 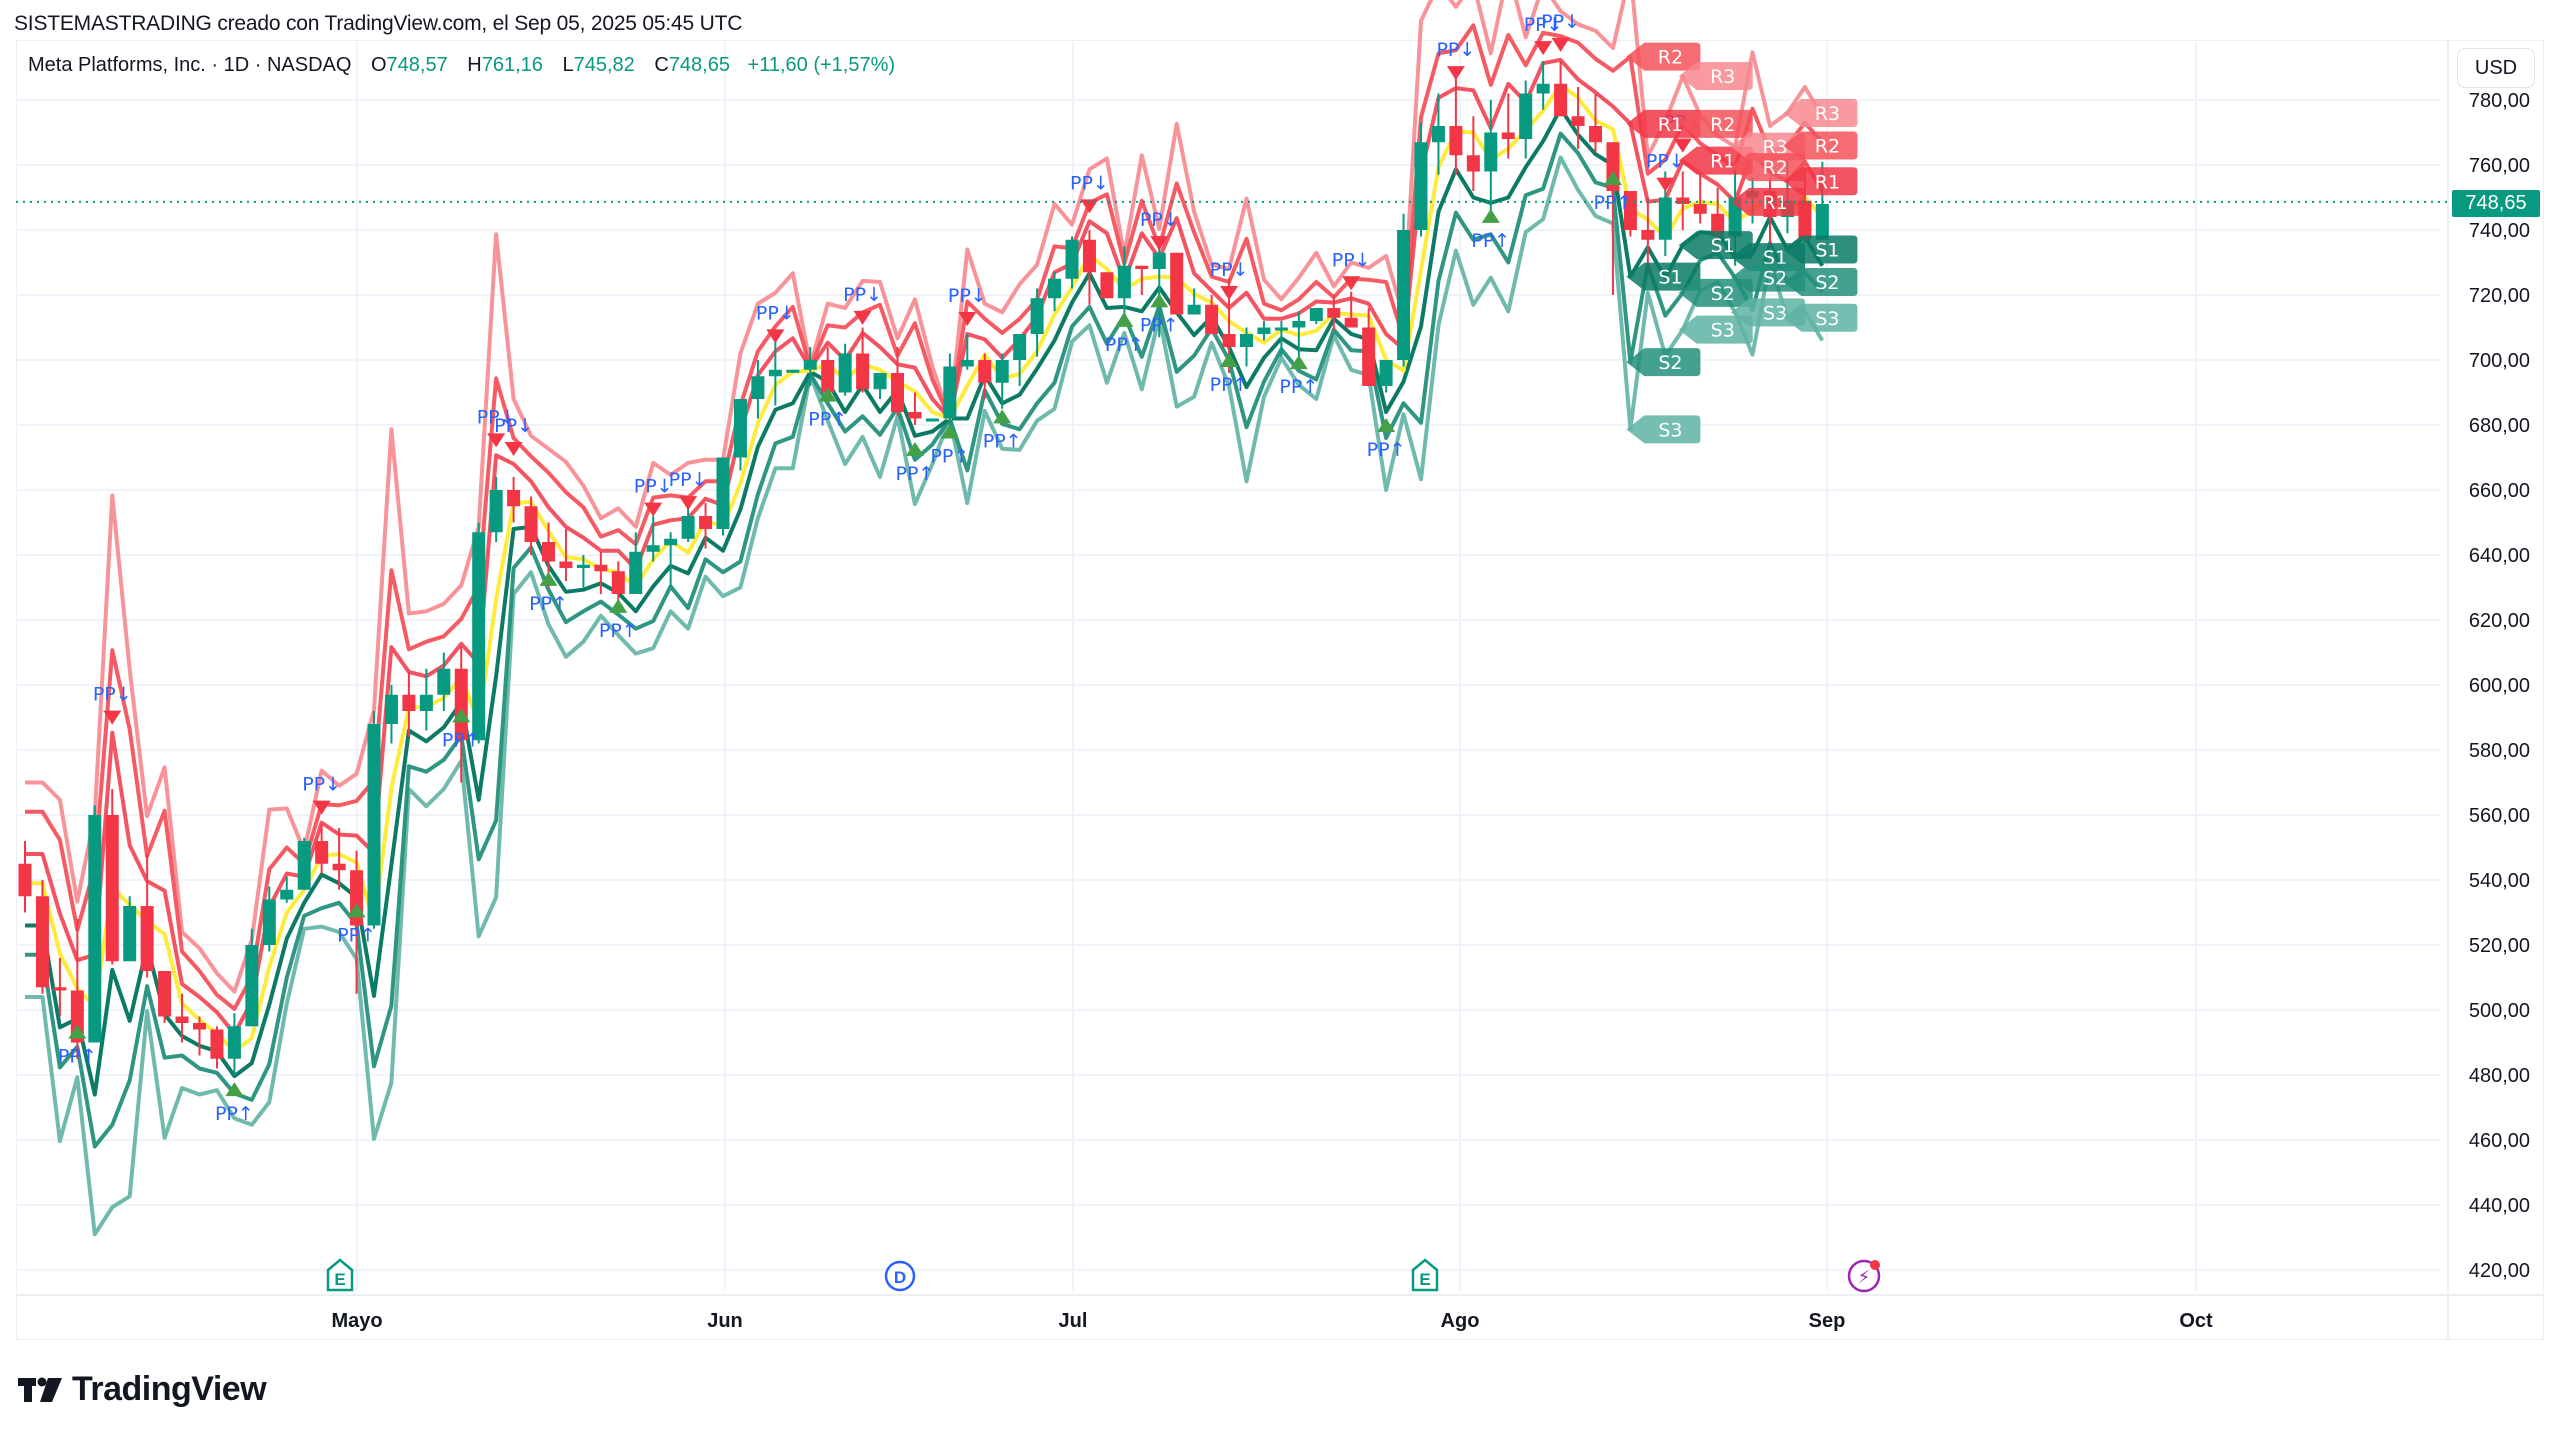 I want to click on dividend-icon, so click(x=900, y=1276).